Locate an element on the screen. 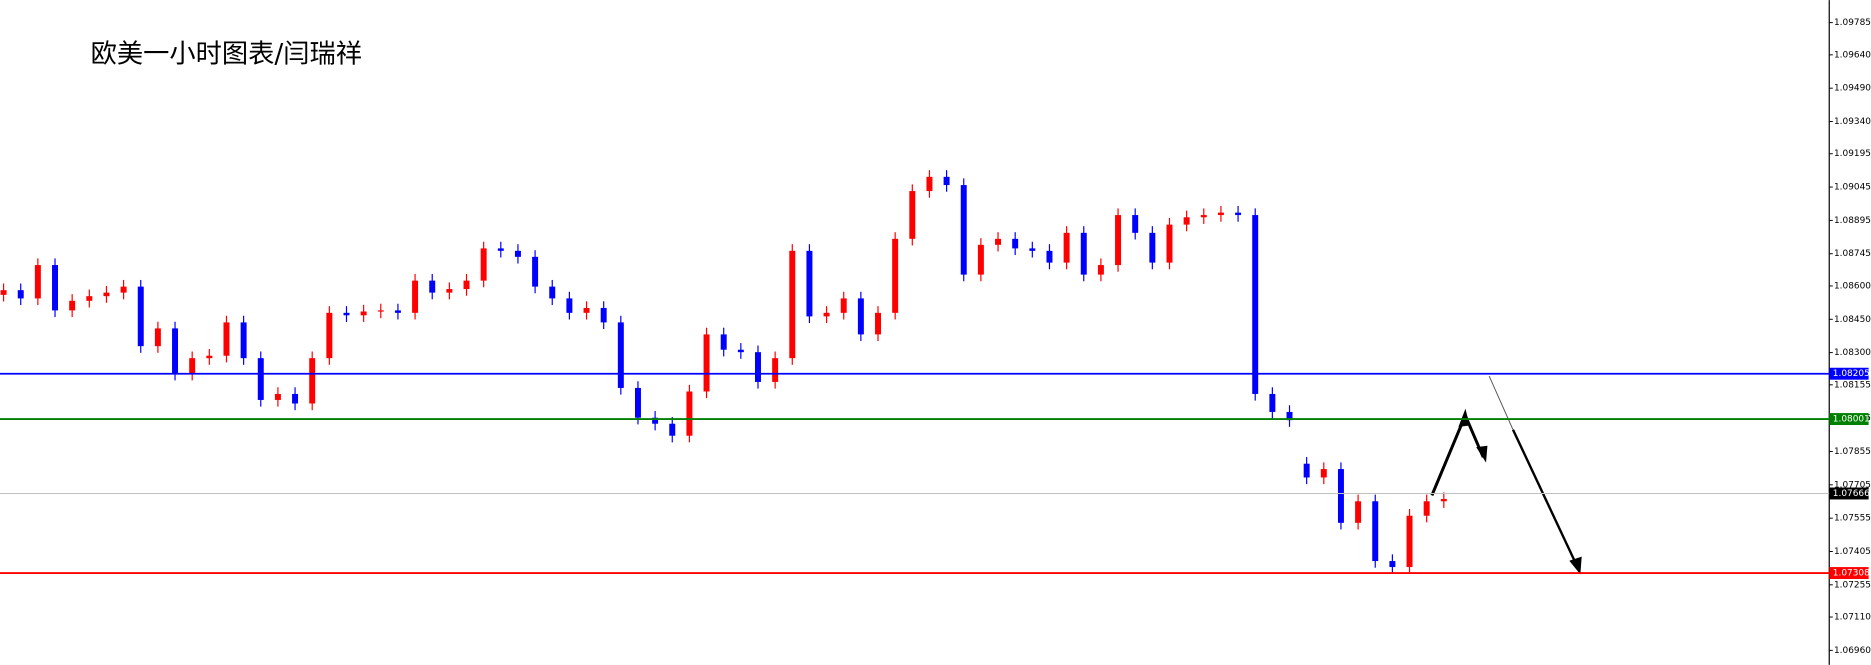 The image size is (1871, 665). price-level-label: 1.07666 is located at coordinates (1851, 494).